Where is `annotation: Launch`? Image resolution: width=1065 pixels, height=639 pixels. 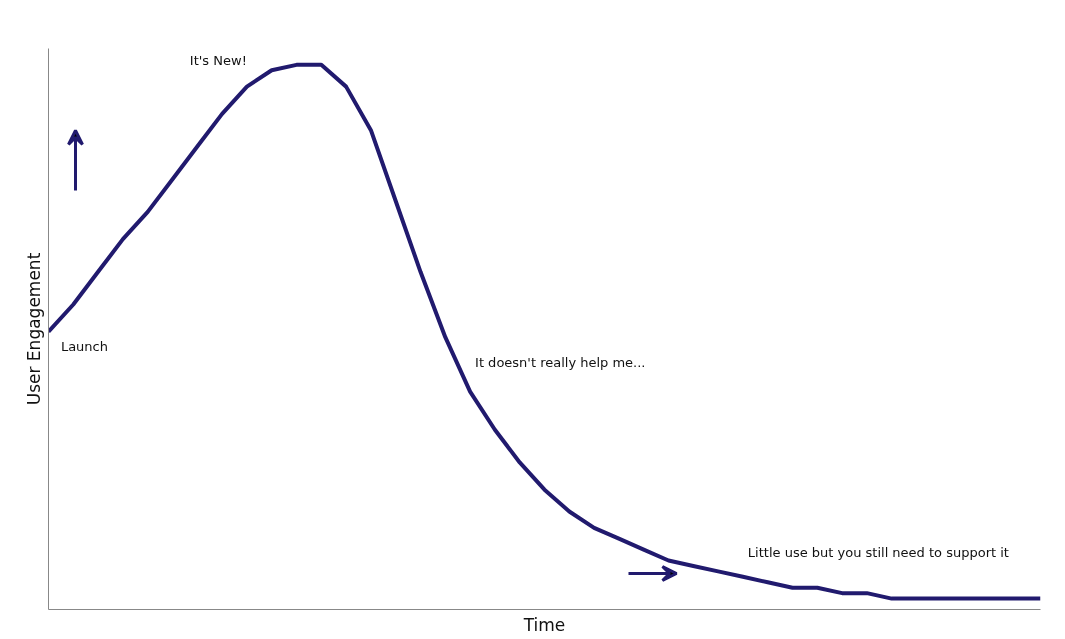
annotation: Launch is located at coordinates (84, 346).